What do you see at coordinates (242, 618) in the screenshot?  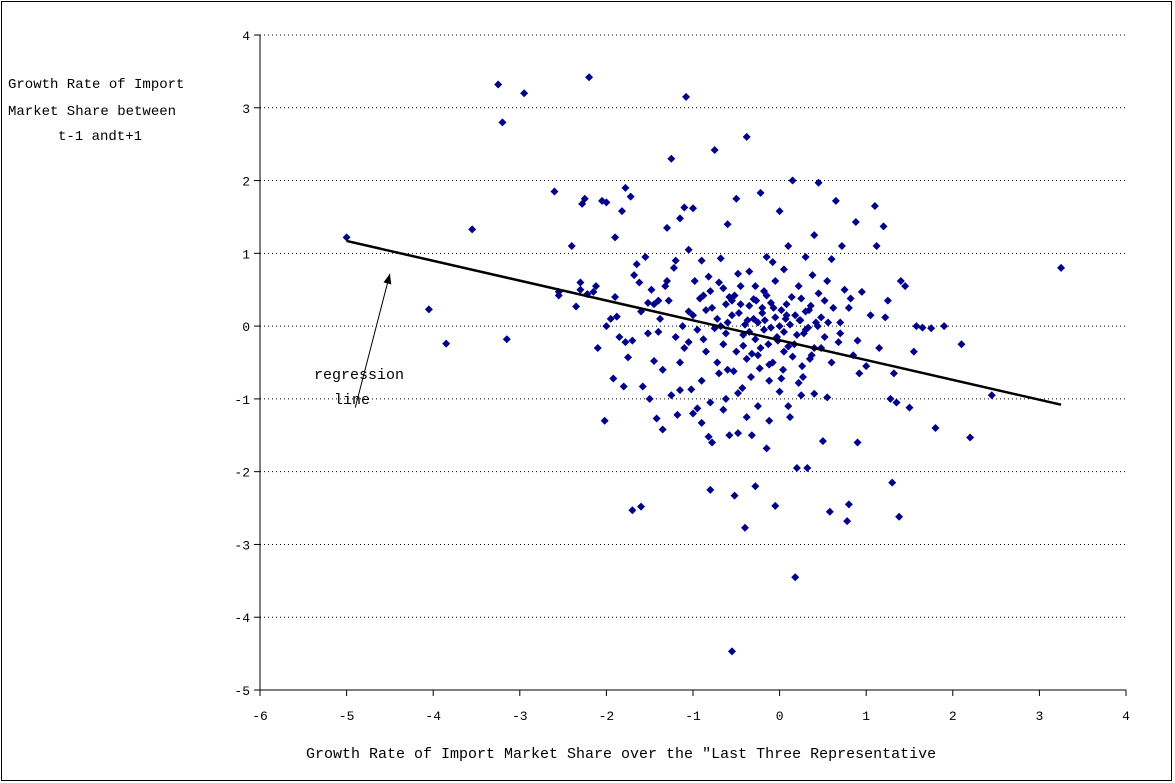 I see `y-tick-label: -4` at bounding box center [242, 618].